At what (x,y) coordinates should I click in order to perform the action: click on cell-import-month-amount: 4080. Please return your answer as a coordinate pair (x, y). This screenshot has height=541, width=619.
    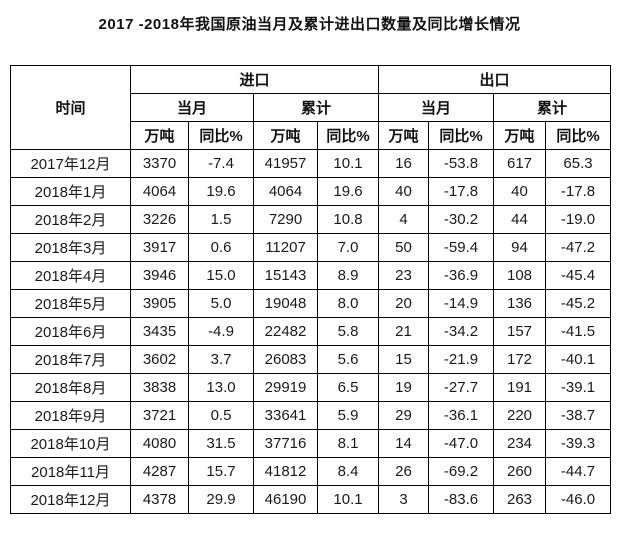
    Looking at the image, I should click on (159, 443).